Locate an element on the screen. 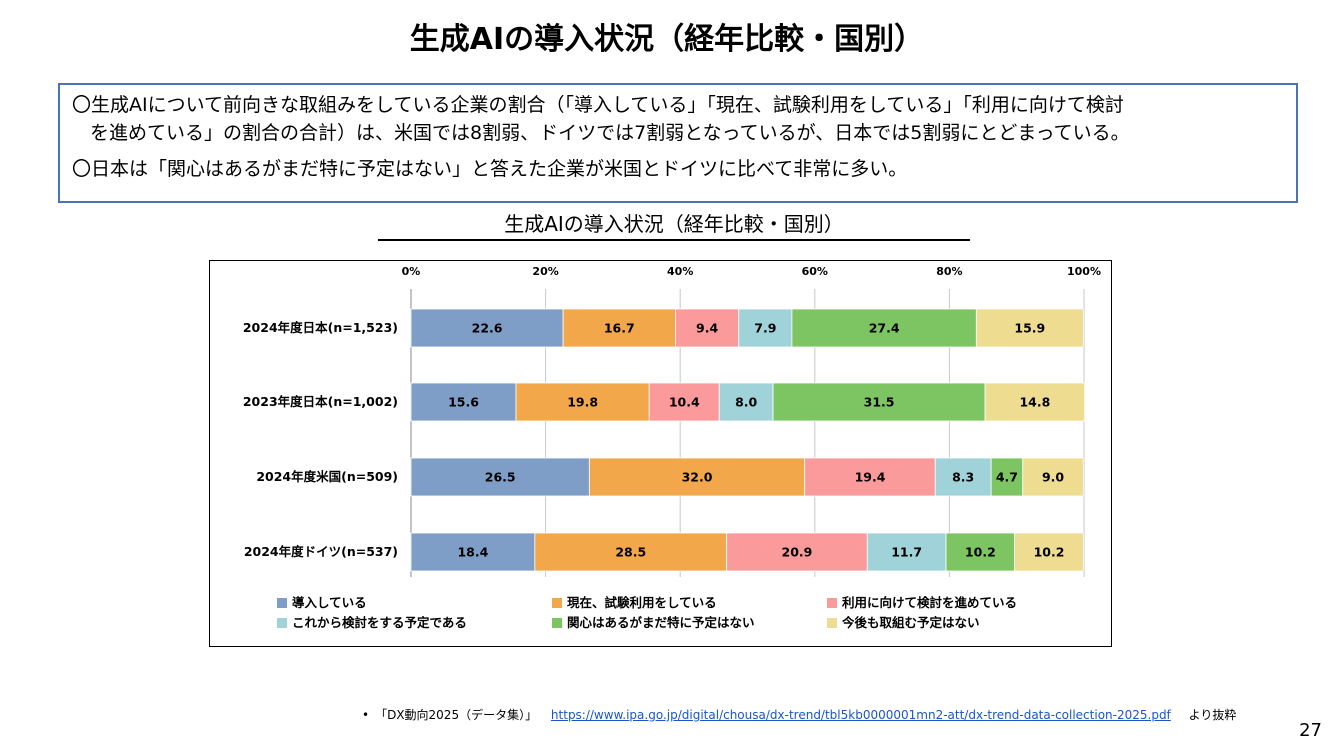  data-label: 27.4 is located at coordinates (884, 328).